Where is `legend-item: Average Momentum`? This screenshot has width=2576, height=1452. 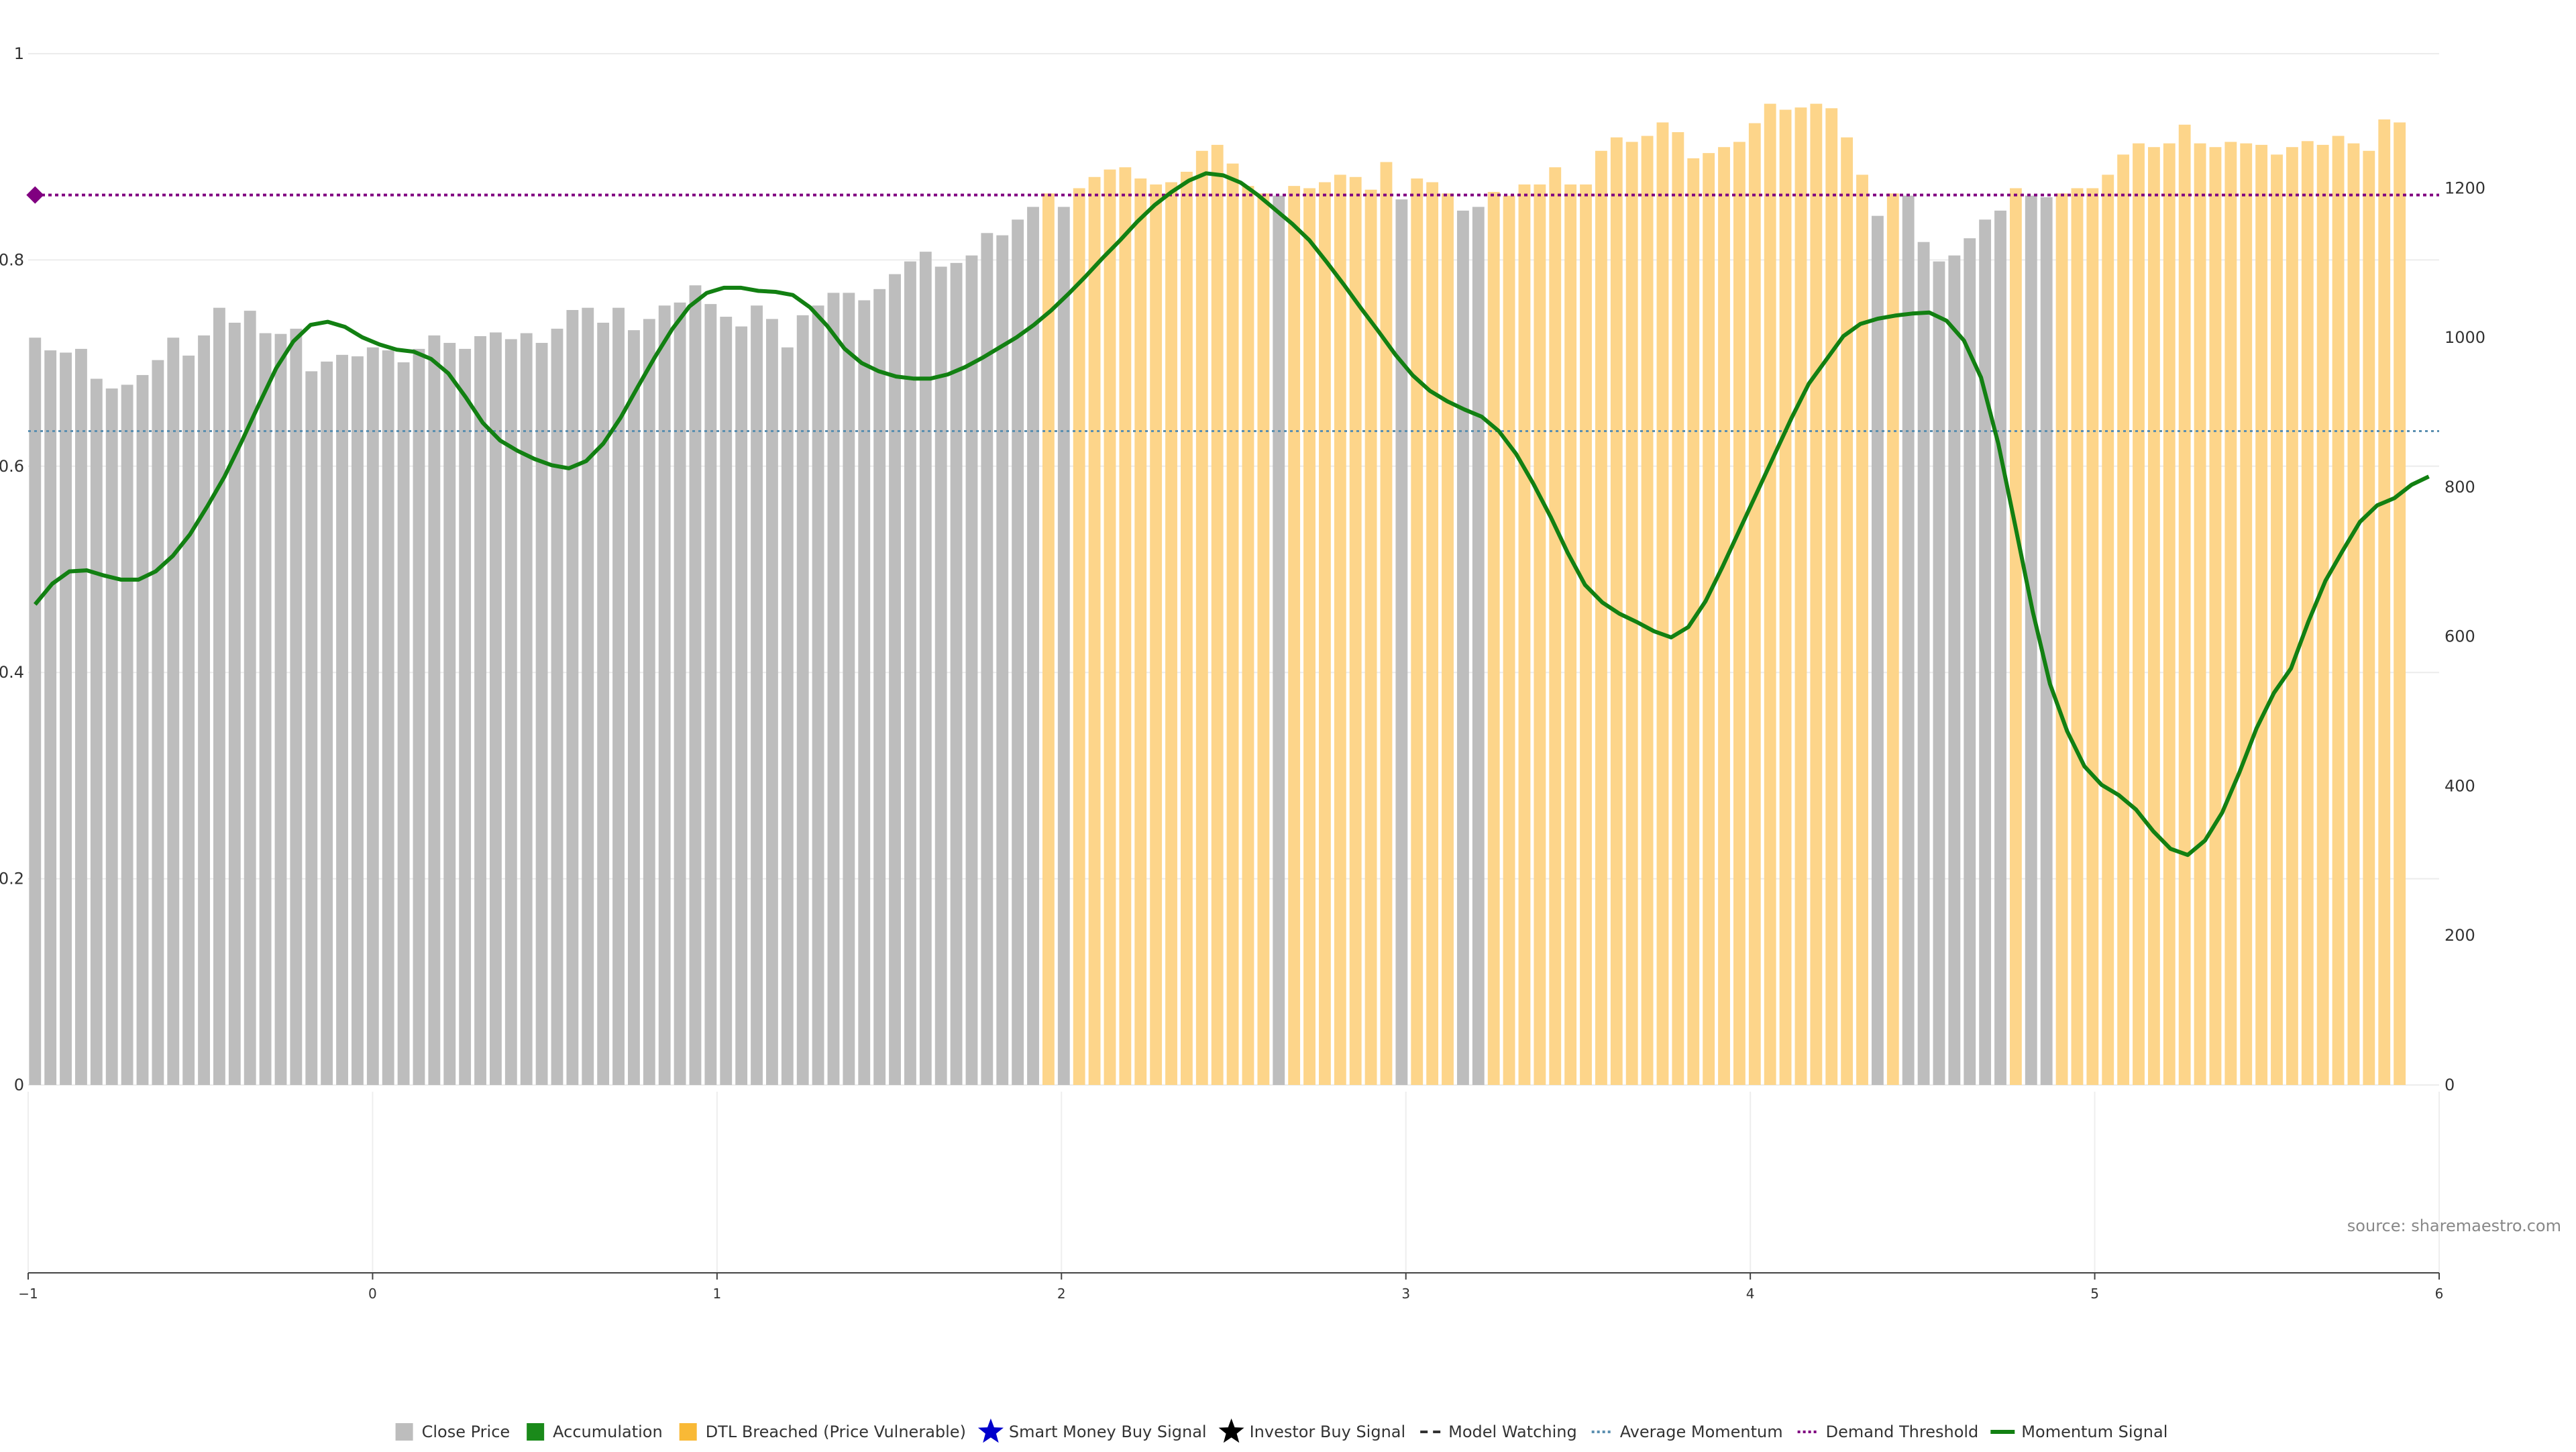
legend-item: Average Momentum is located at coordinates (1687, 1432).